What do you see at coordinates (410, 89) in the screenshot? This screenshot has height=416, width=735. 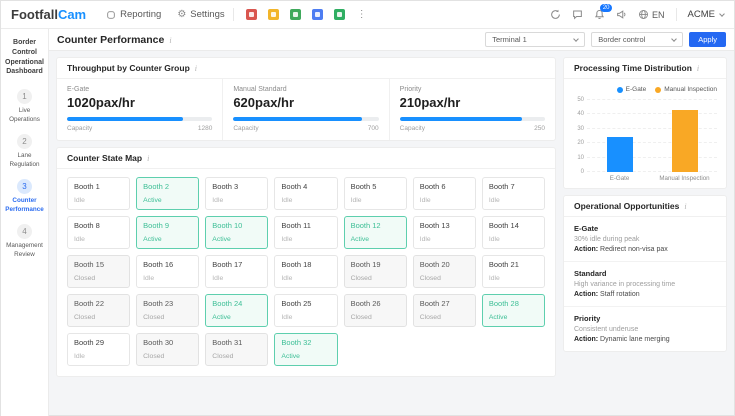 I see `group-label: Priority` at bounding box center [410, 89].